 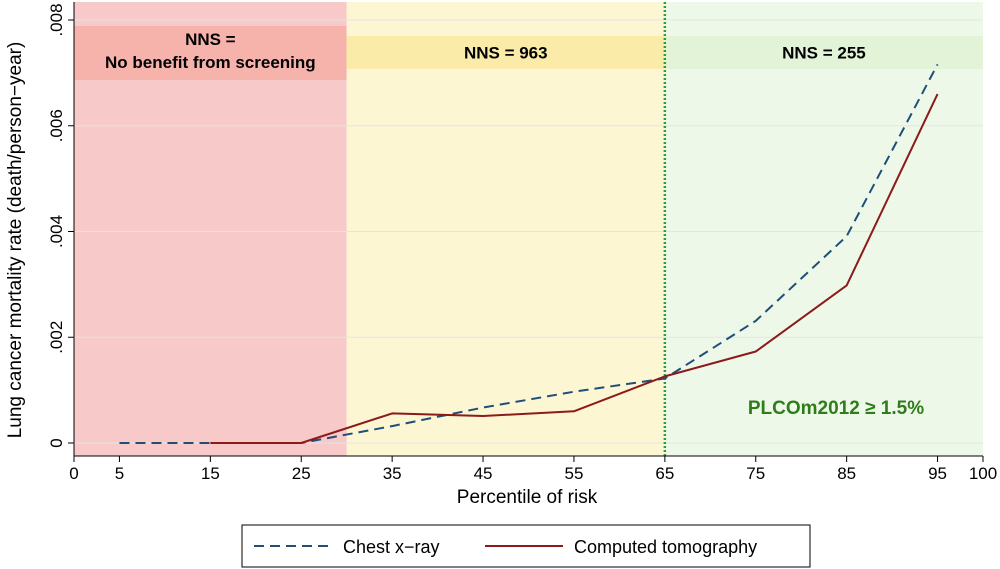 What do you see at coordinates (846, 473) in the screenshot?
I see `x-tick-label-9: 85` at bounding box center [846, 473].